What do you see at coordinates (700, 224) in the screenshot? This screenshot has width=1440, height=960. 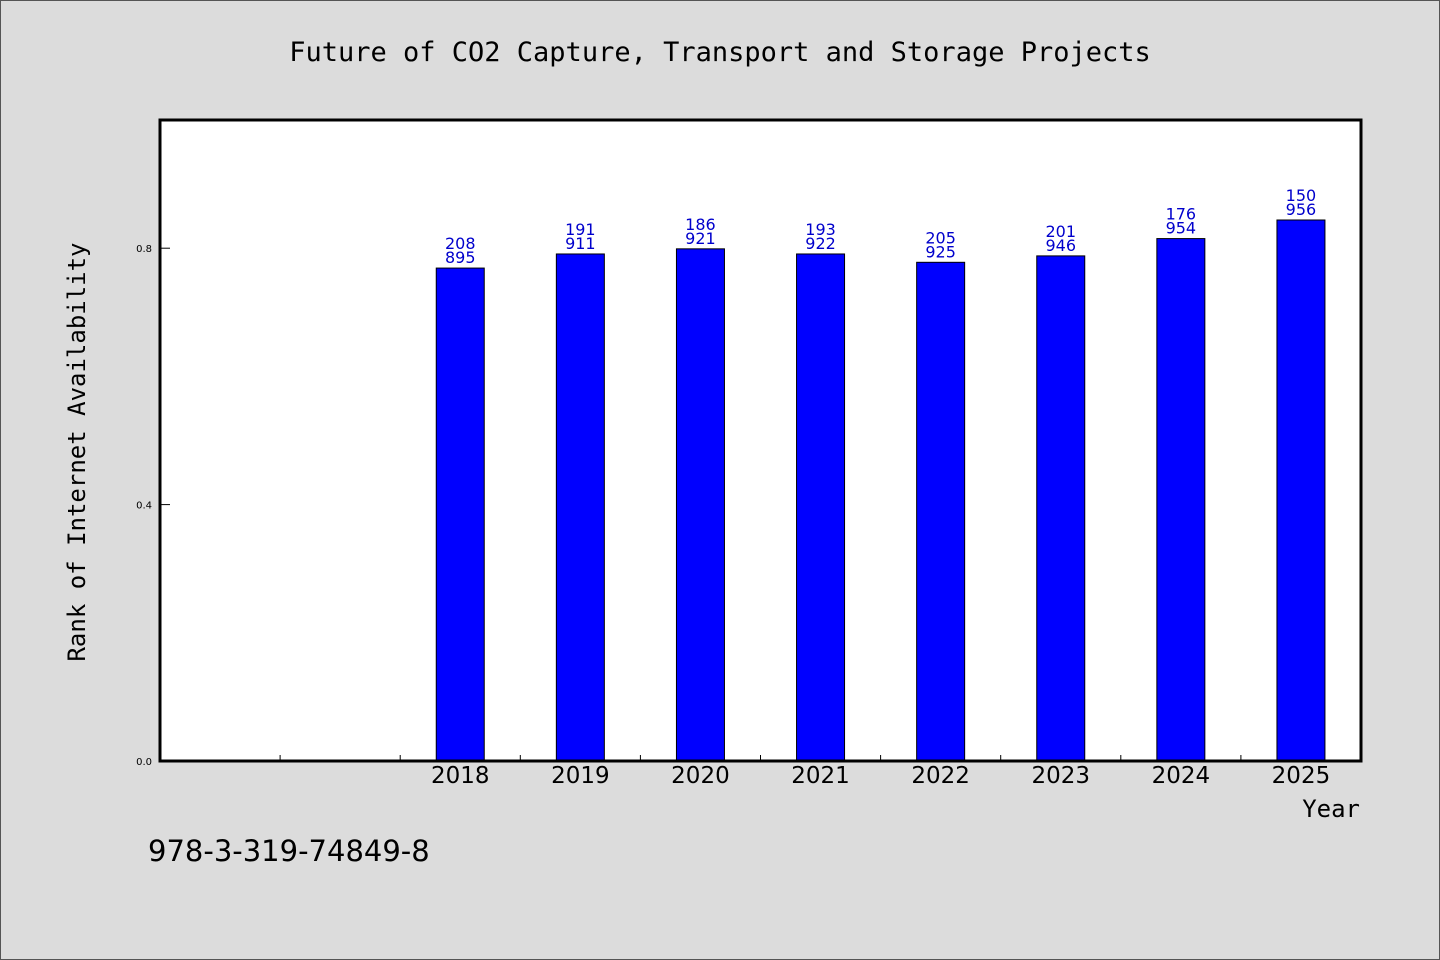 I see `bar-label-top: 186` at bounding box center [700, 224].